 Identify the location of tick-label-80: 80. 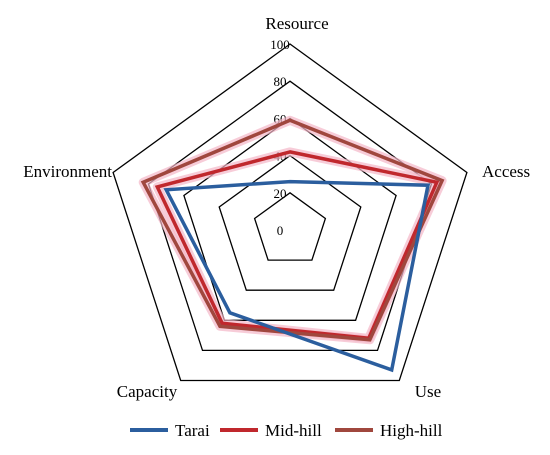
(280, 81).